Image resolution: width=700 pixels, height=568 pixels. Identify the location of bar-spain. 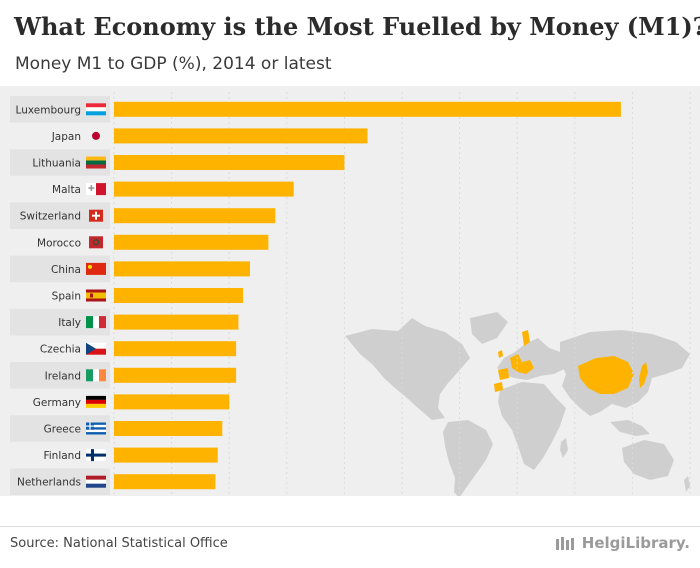
(179, 295).